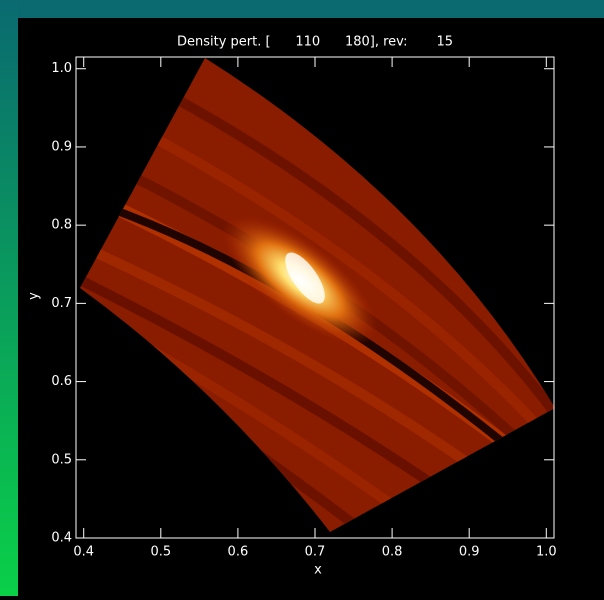  Describe the element at coordinates (61, 146) in the screenshot. I see `y-tick-label: 0.9` at that location.